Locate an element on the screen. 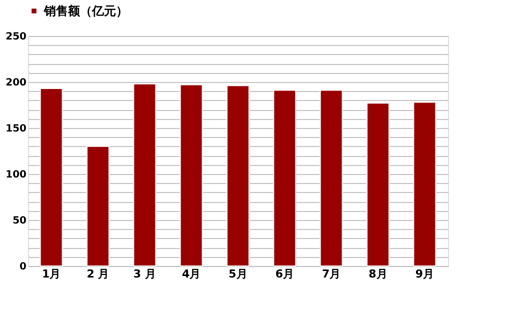  y-tick-label: 200 is located at coordinates (16, 83).